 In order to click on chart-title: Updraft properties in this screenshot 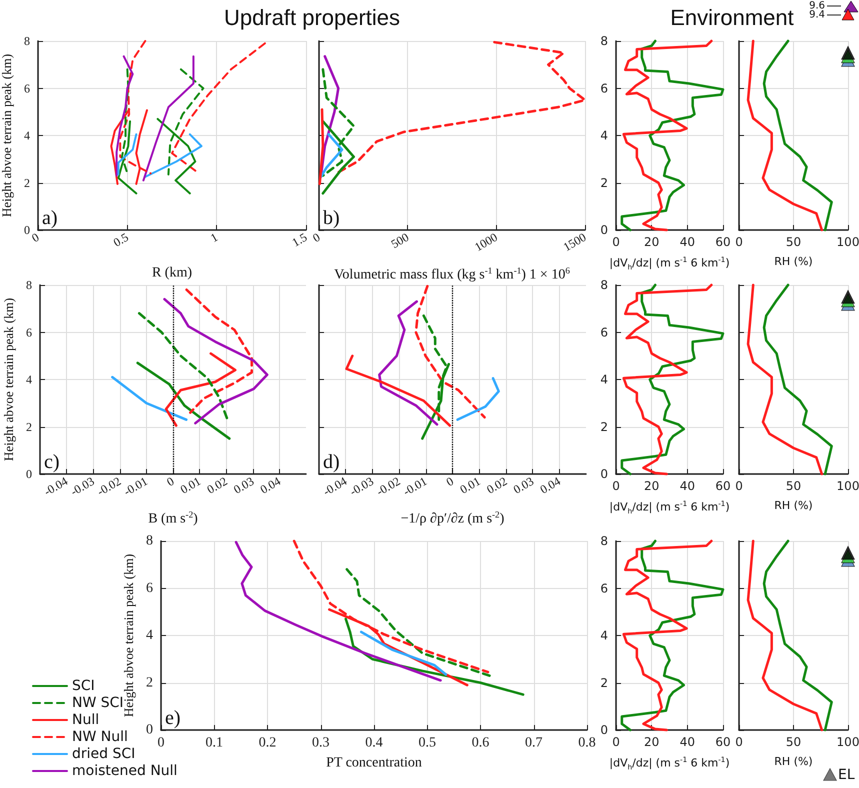, I will do `click(312, 18)`.